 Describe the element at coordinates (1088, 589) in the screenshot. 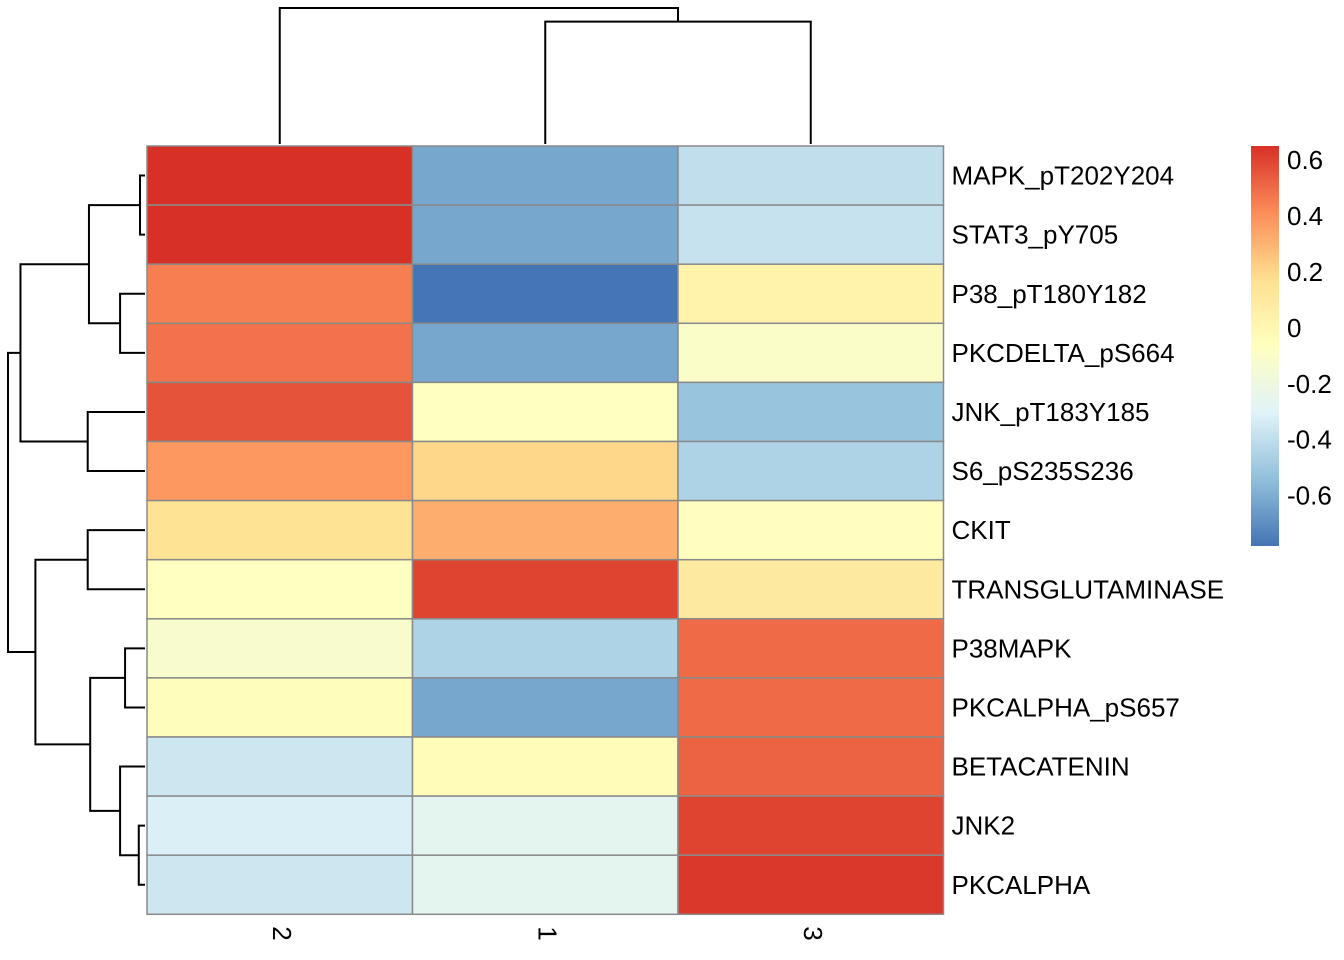

I see `row-label-transglutaminase: TRANSGLUTAMINASE` at that location.